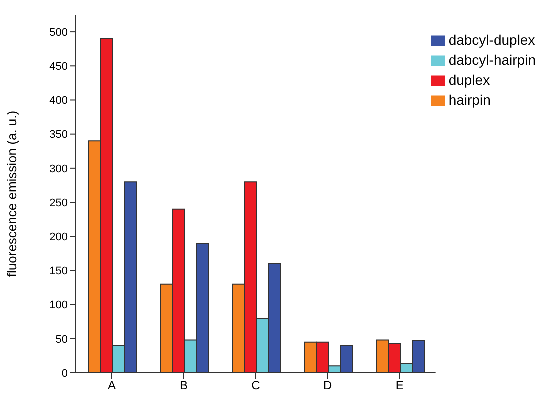 The width and height of the screenshot is (551, 400). I want to click on x-tick-label: E, so click(400, 385).